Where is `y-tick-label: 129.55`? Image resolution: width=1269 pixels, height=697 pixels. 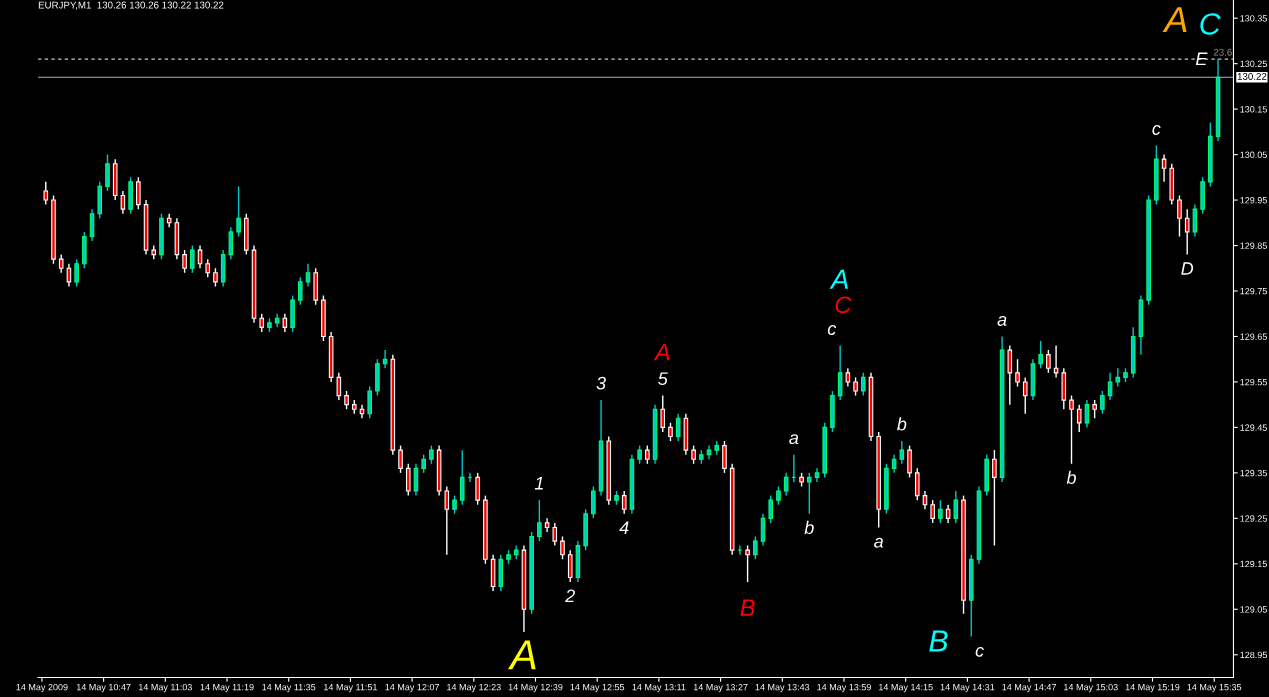
y-tick-label: 129.55 is located at coordinates (1253, 382).